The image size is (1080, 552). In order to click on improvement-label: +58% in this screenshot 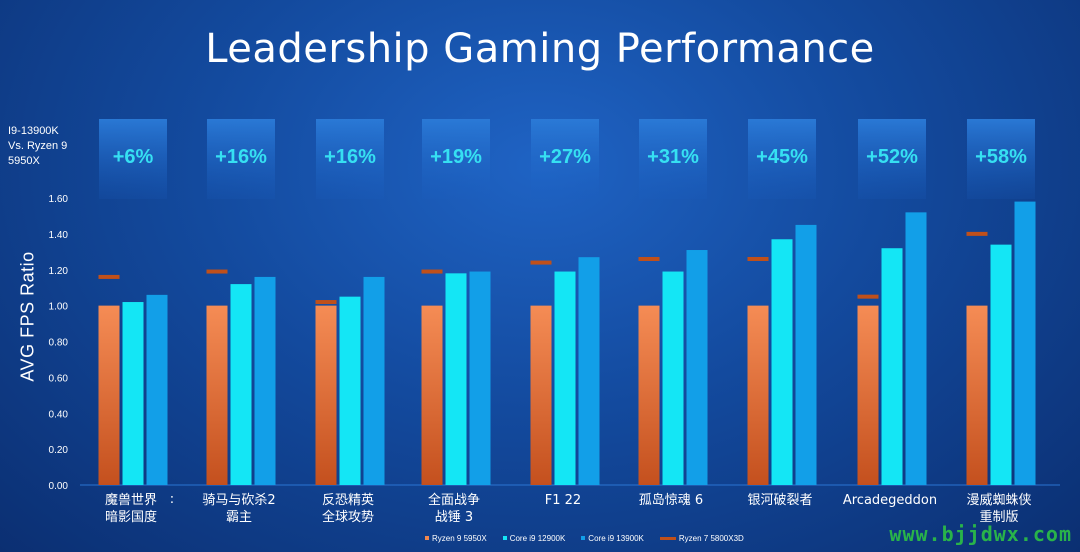, I will do `click(1001, 157)`.